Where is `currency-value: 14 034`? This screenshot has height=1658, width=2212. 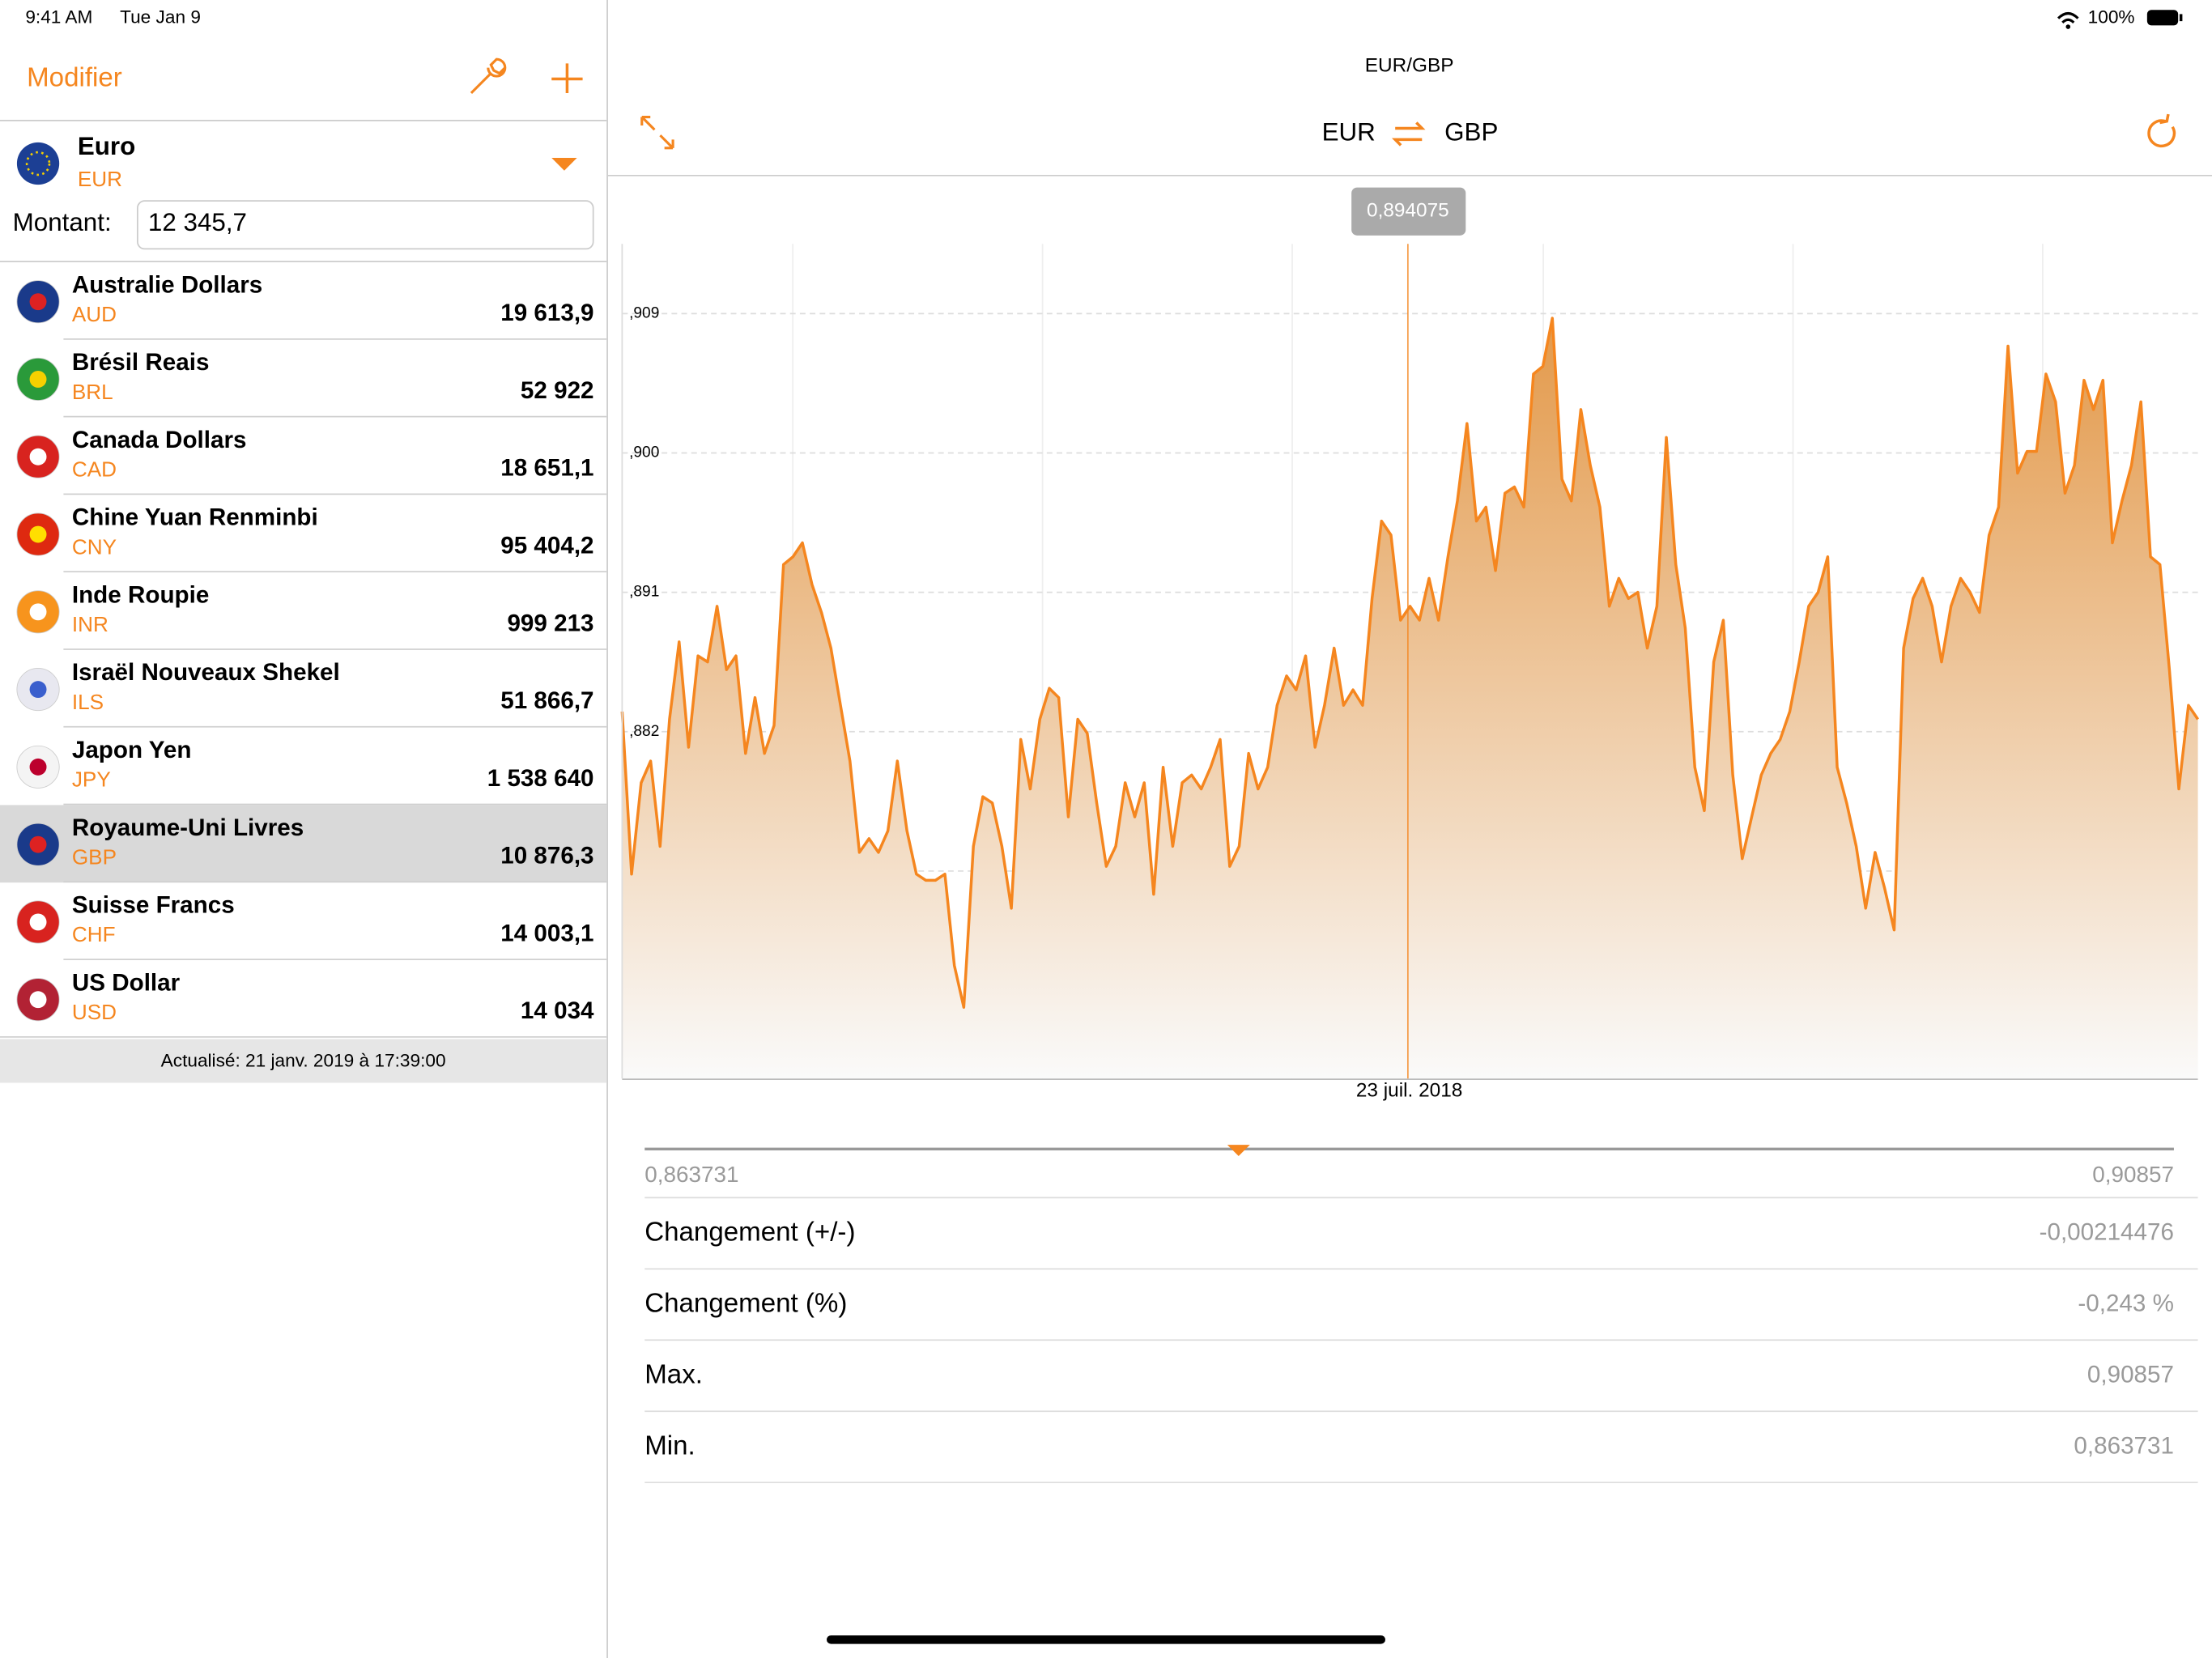 currency-value: 14 034 is located at coordinates (557, 1010).